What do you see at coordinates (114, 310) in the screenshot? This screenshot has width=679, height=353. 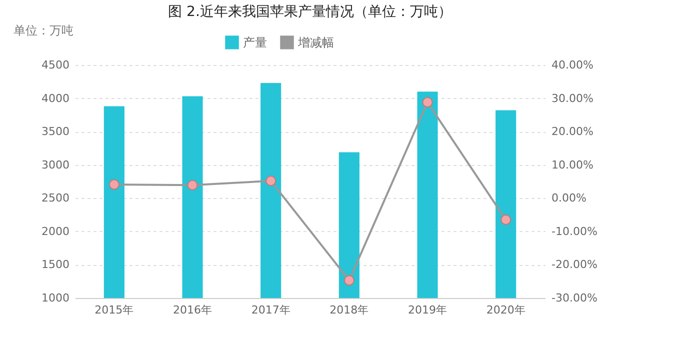 I see `x-tick-label: 2015年` at bounding box center [114, 310].